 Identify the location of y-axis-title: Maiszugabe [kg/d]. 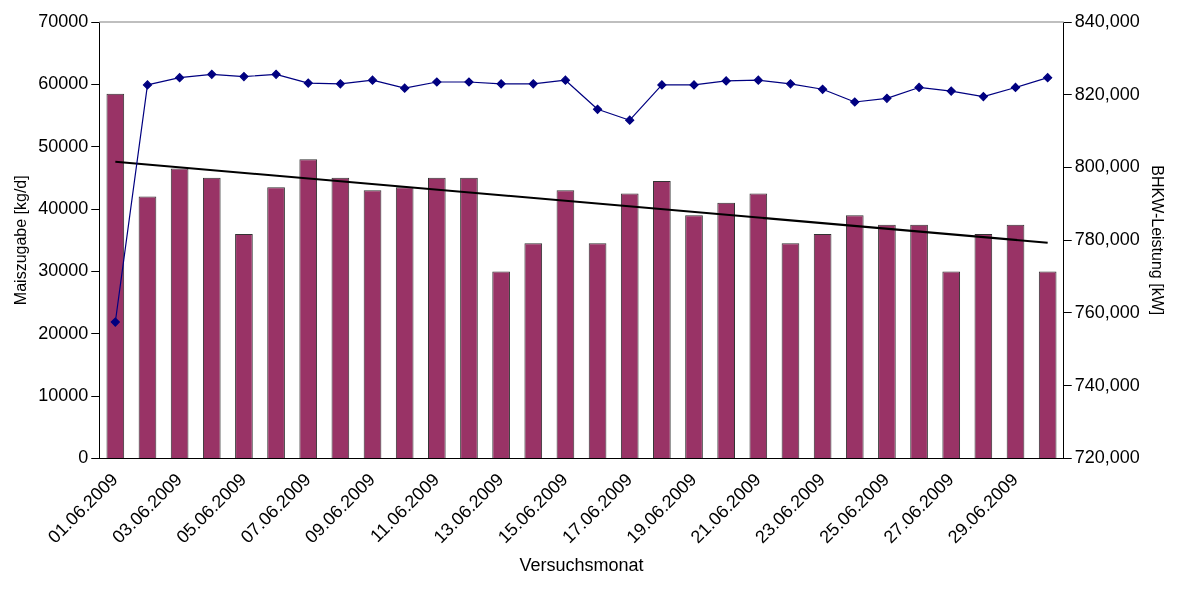
(21, 240).